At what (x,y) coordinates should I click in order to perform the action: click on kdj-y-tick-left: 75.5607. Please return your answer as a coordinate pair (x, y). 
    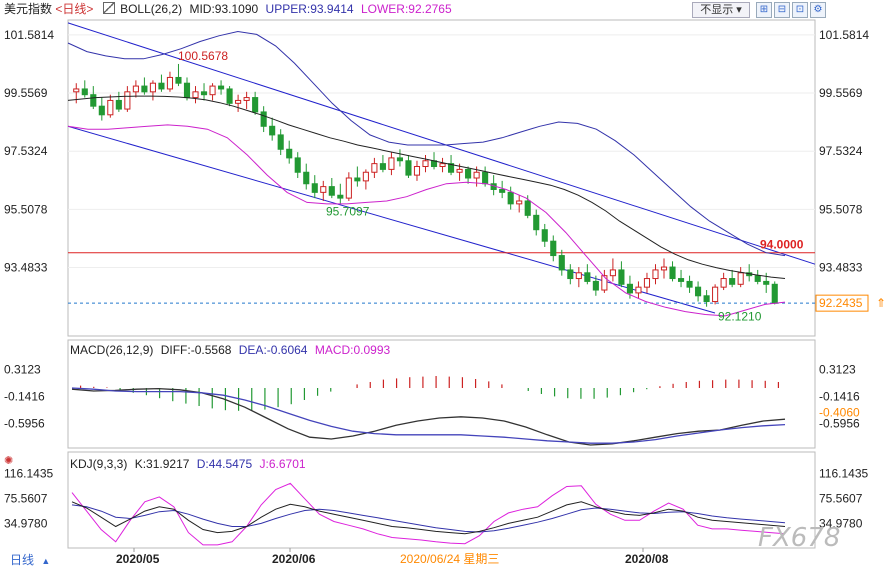
    Looking at the image, I should click on (26, 498).